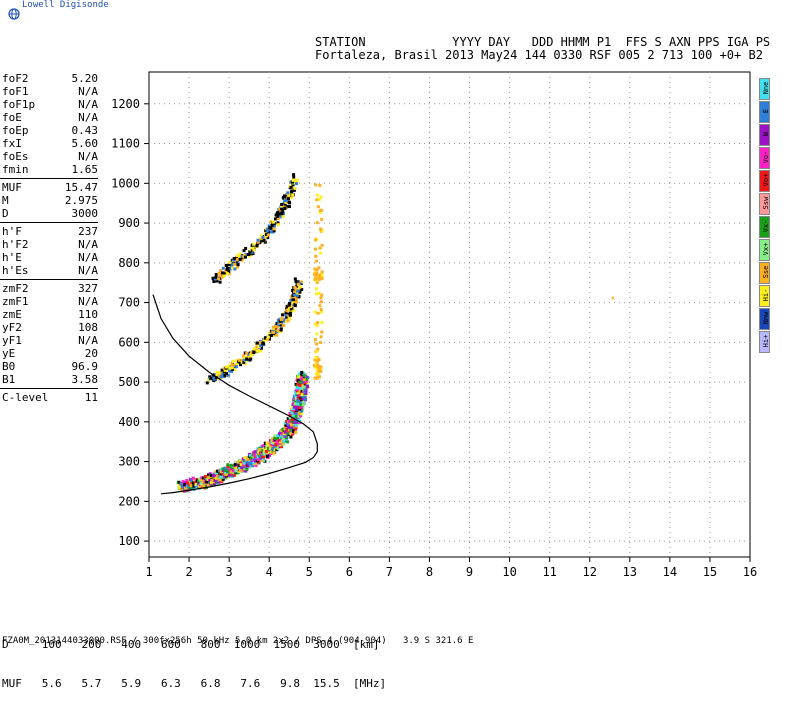 This screenshot has width=800, height=703. What do you see at coordinates (764, 112) in the screenshot?
I see `legend-swatch: E` at bounding box center [764, 112].